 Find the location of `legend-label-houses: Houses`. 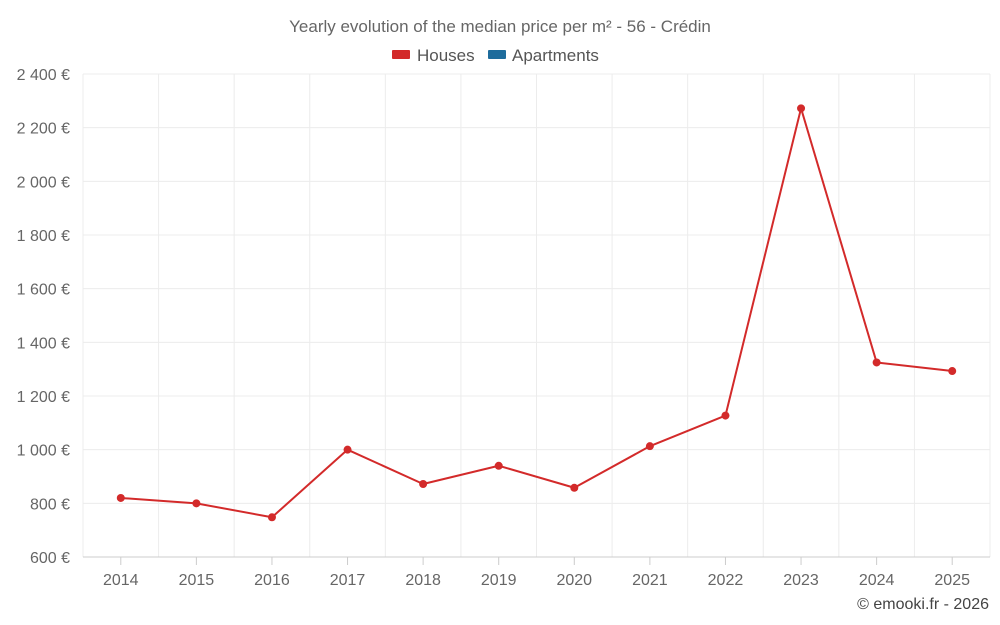

legend-label-houses: Houses is located at coordinates (446, 55).